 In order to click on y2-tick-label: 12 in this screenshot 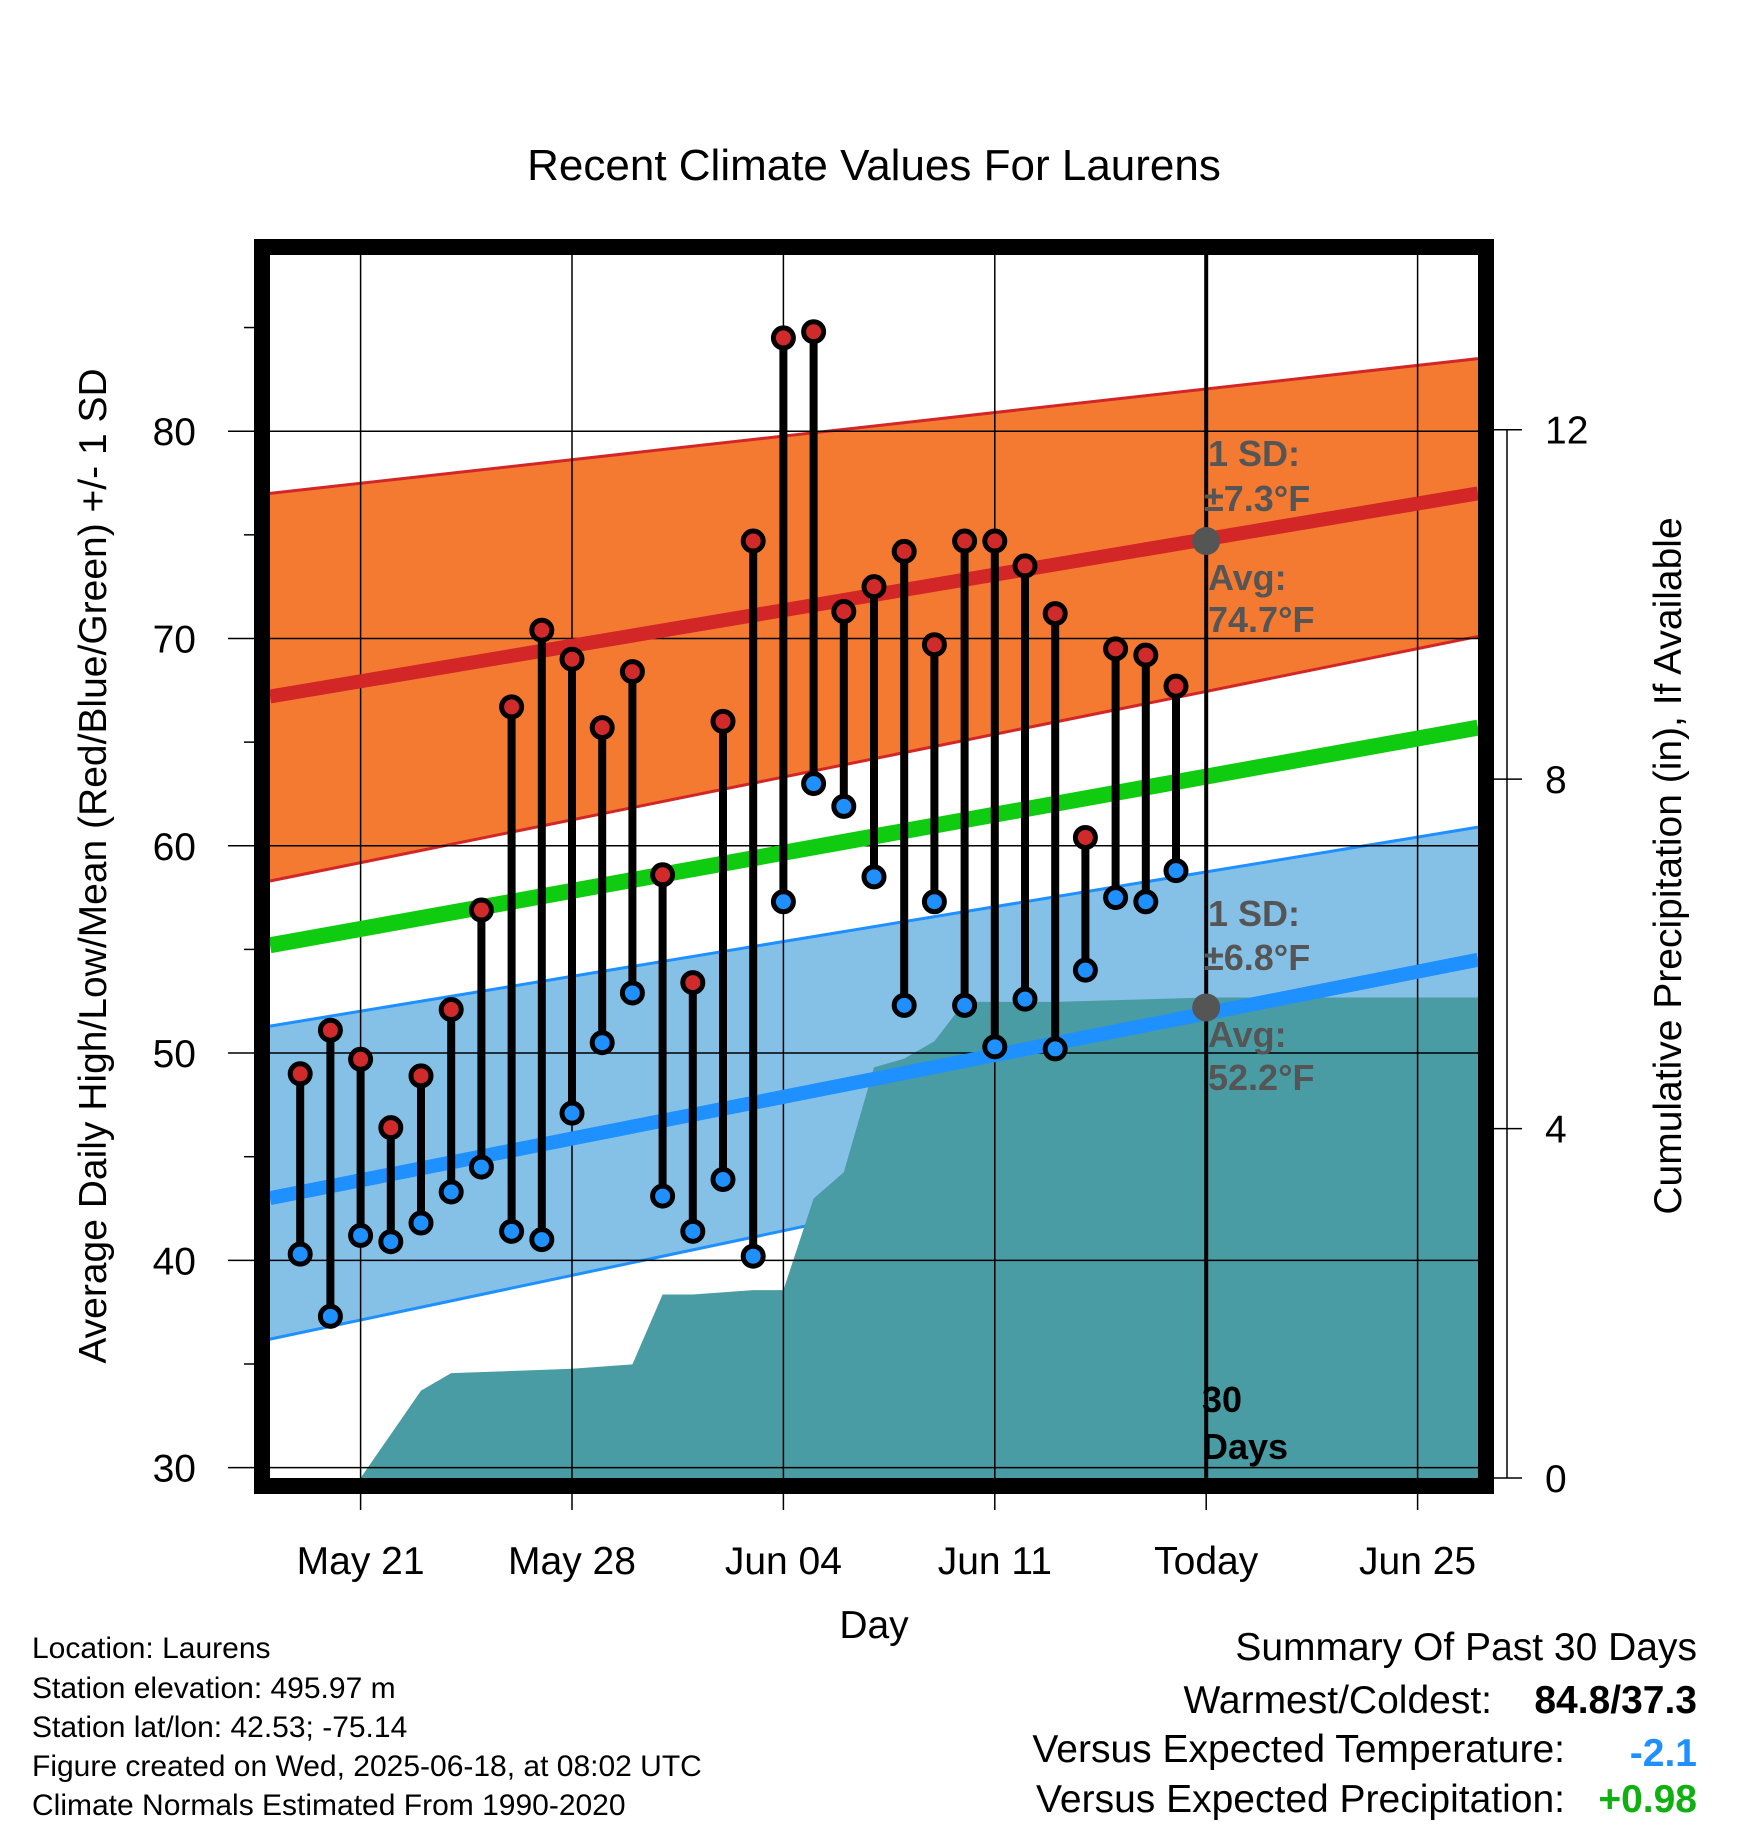, I will do `click(1566, 431)`.